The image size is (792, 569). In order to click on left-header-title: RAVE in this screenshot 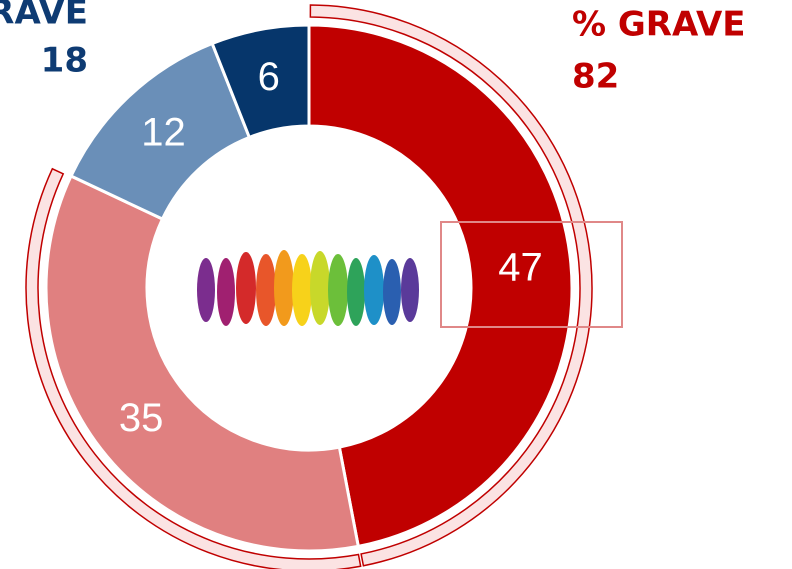, I will do `click(44, 16)`.